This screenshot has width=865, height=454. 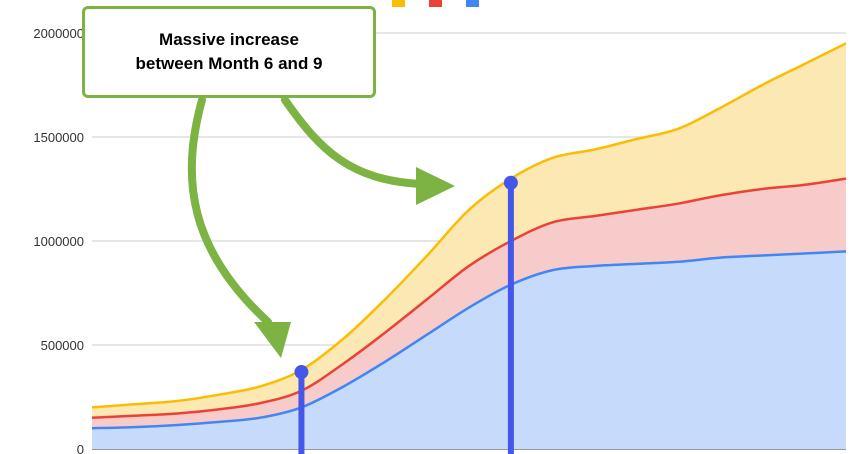 I want to click on y-tick-label: 2000000, so click(x=58, y=33).